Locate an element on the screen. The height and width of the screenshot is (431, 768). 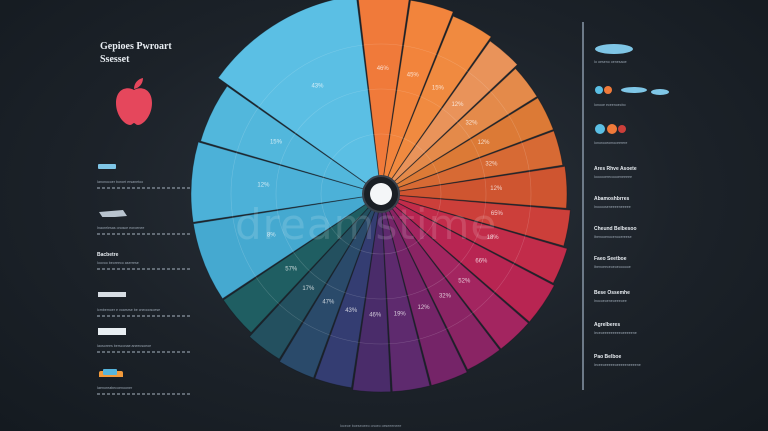
slice-label: 57% is located at coordinates (291, 269).